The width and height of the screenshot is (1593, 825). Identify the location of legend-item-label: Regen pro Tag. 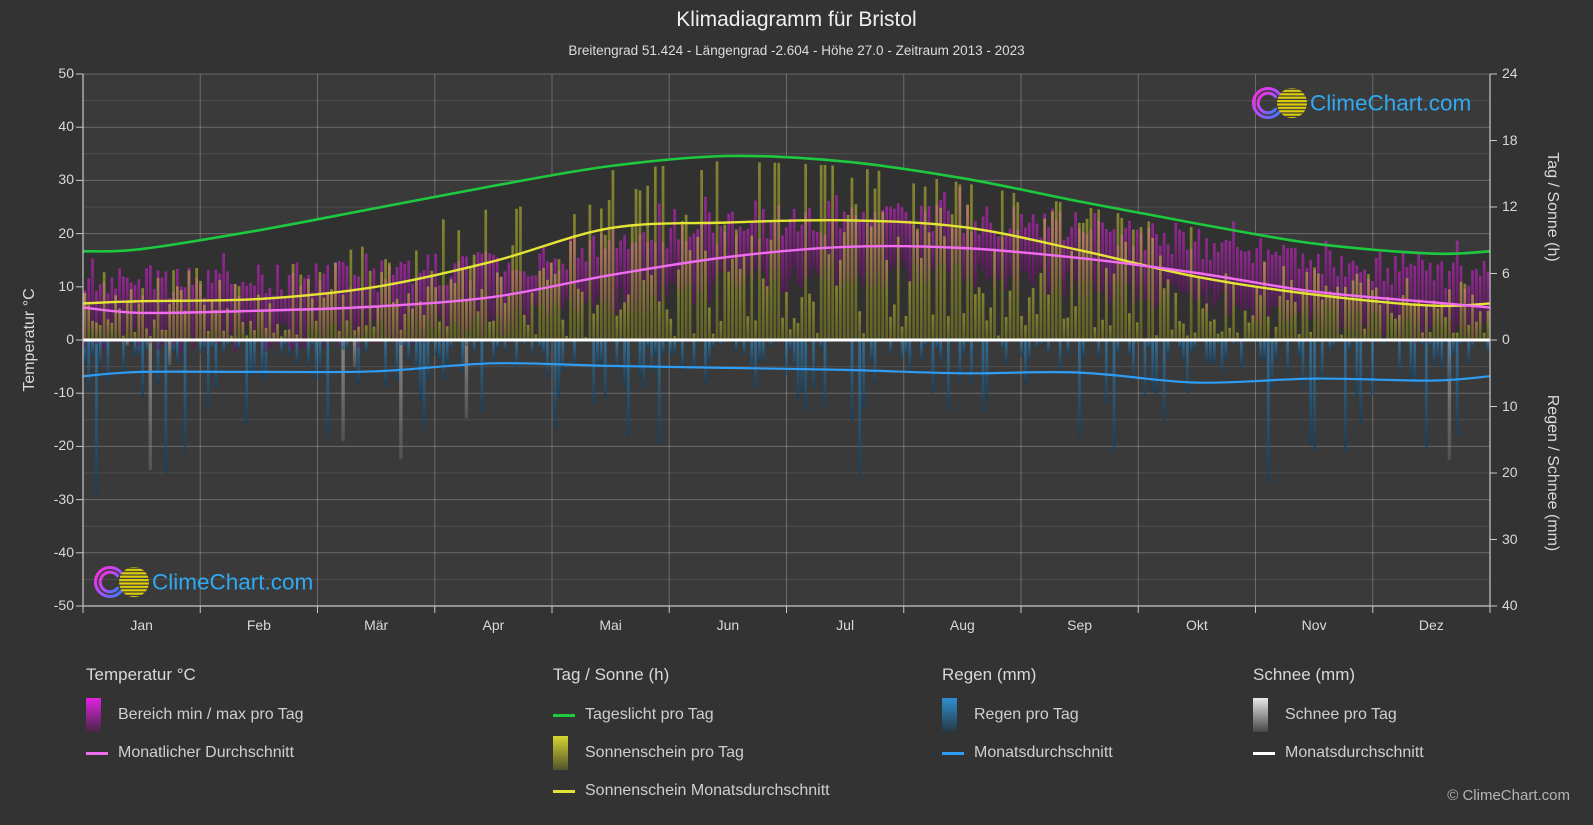
(1026, 714).